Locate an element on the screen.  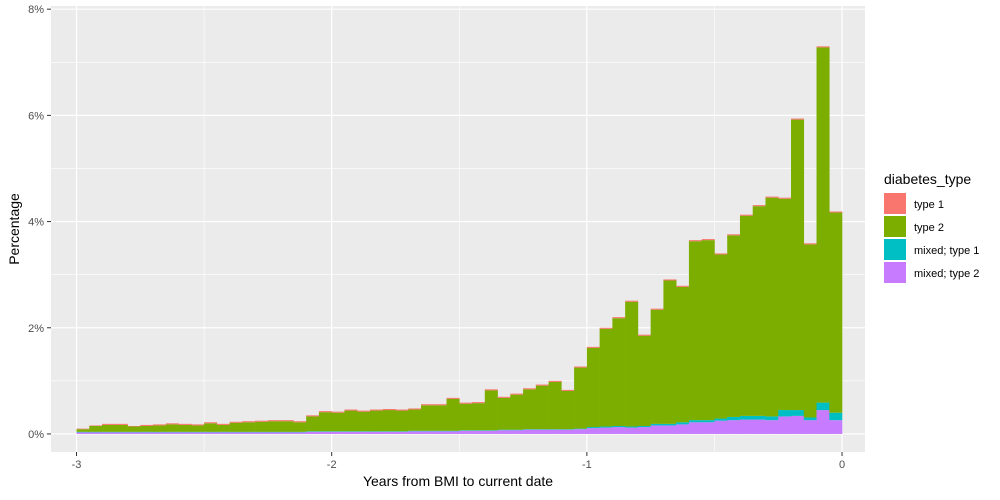
legend-key is located at coordinates (895, 226).